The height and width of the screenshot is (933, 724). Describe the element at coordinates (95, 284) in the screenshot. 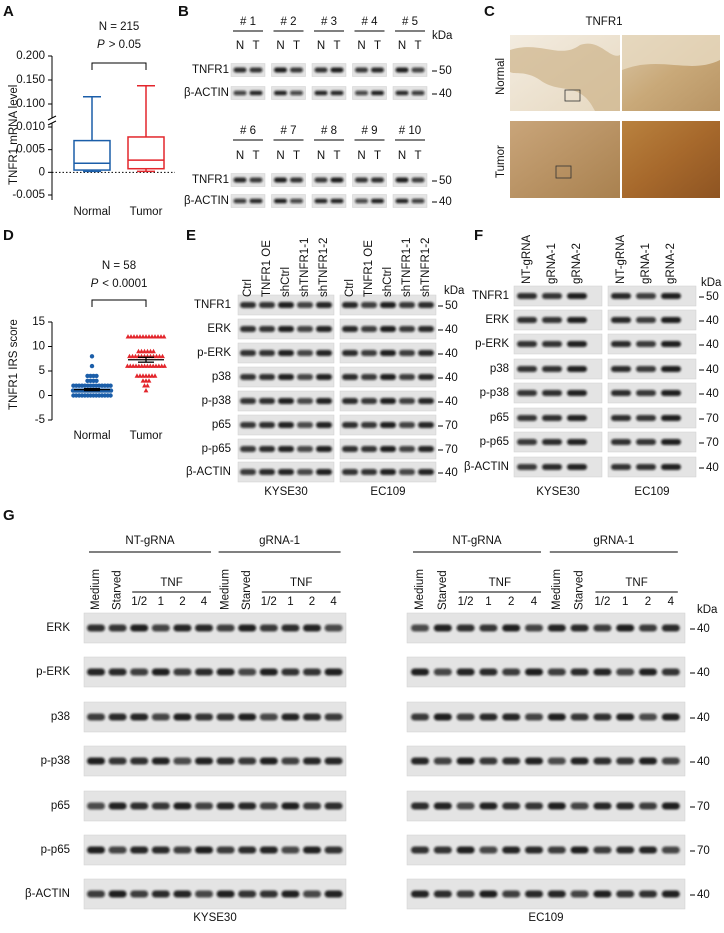

I see `p-symbol: P` at that location.